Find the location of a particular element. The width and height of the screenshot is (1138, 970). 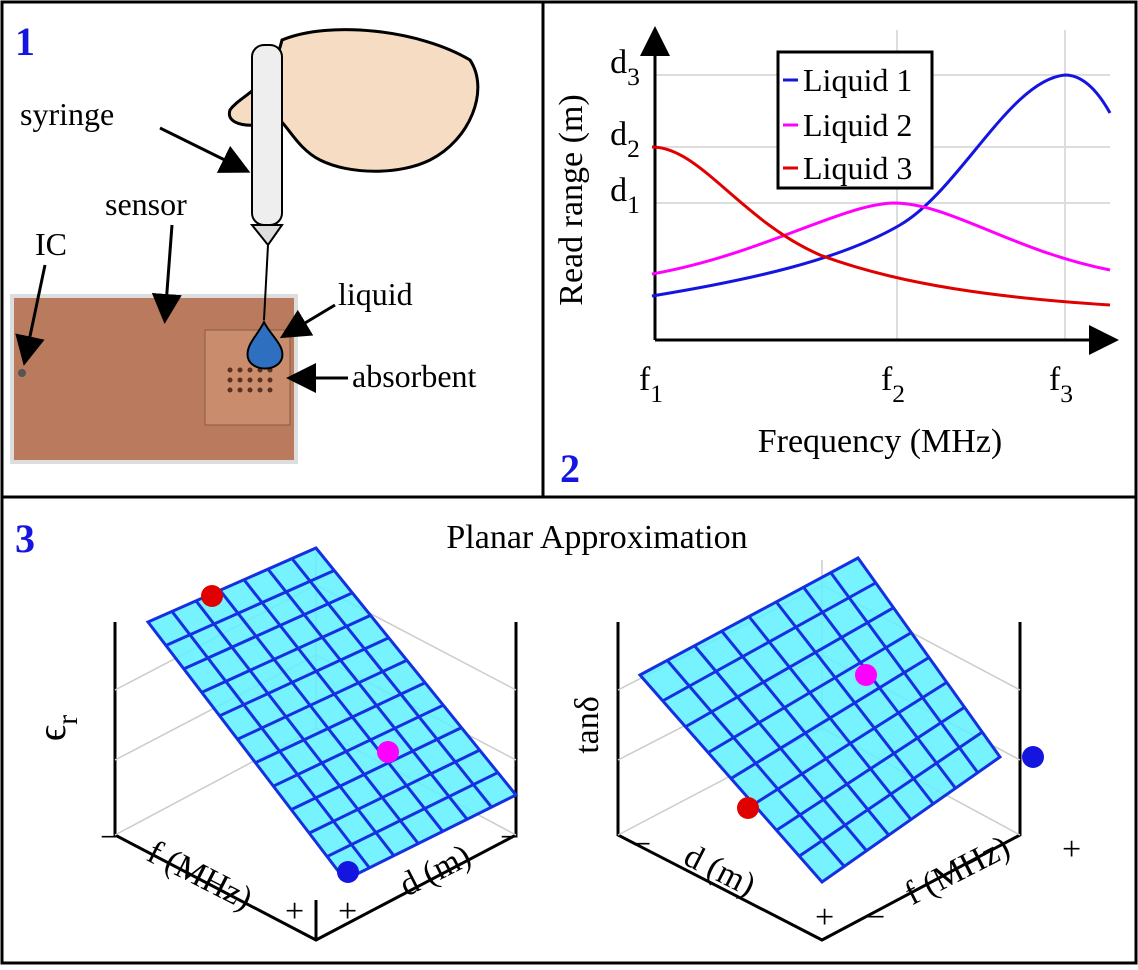

legend-entry: Liquid 2 is located at coordinates (857, 125).